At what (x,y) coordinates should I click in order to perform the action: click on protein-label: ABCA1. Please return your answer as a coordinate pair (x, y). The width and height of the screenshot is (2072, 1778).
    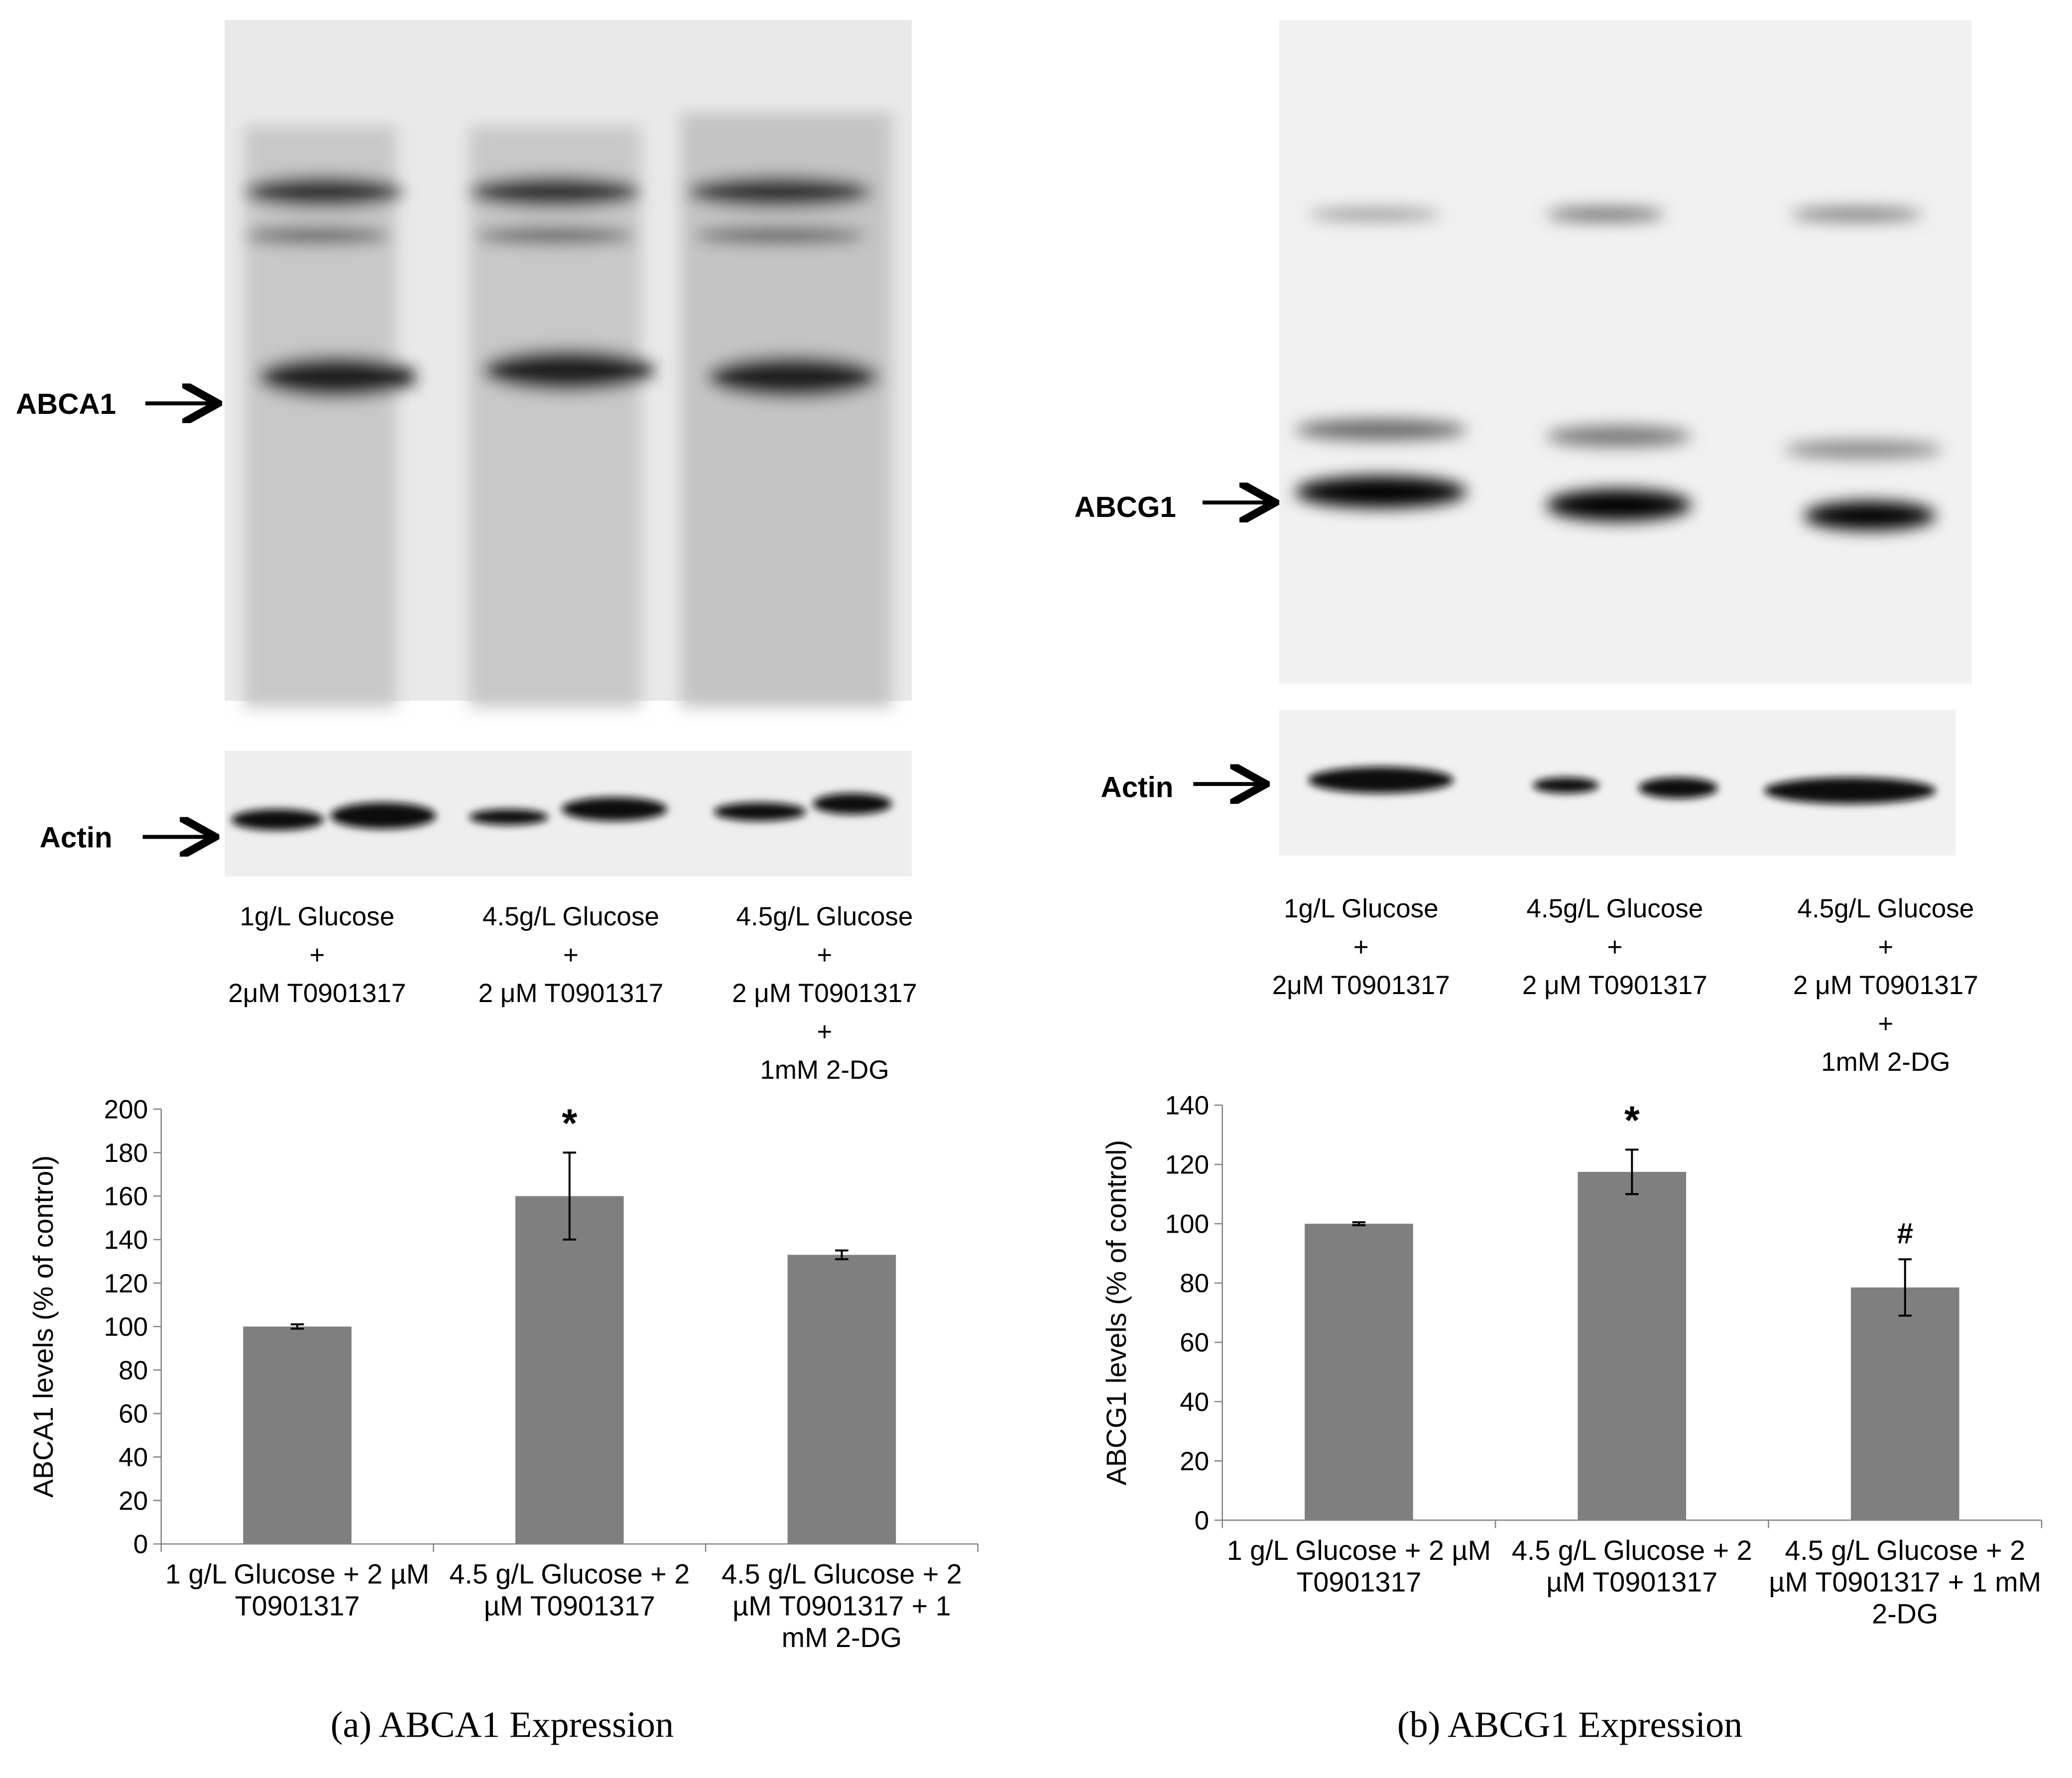
    Looking at the image, I should click on (66, 404).